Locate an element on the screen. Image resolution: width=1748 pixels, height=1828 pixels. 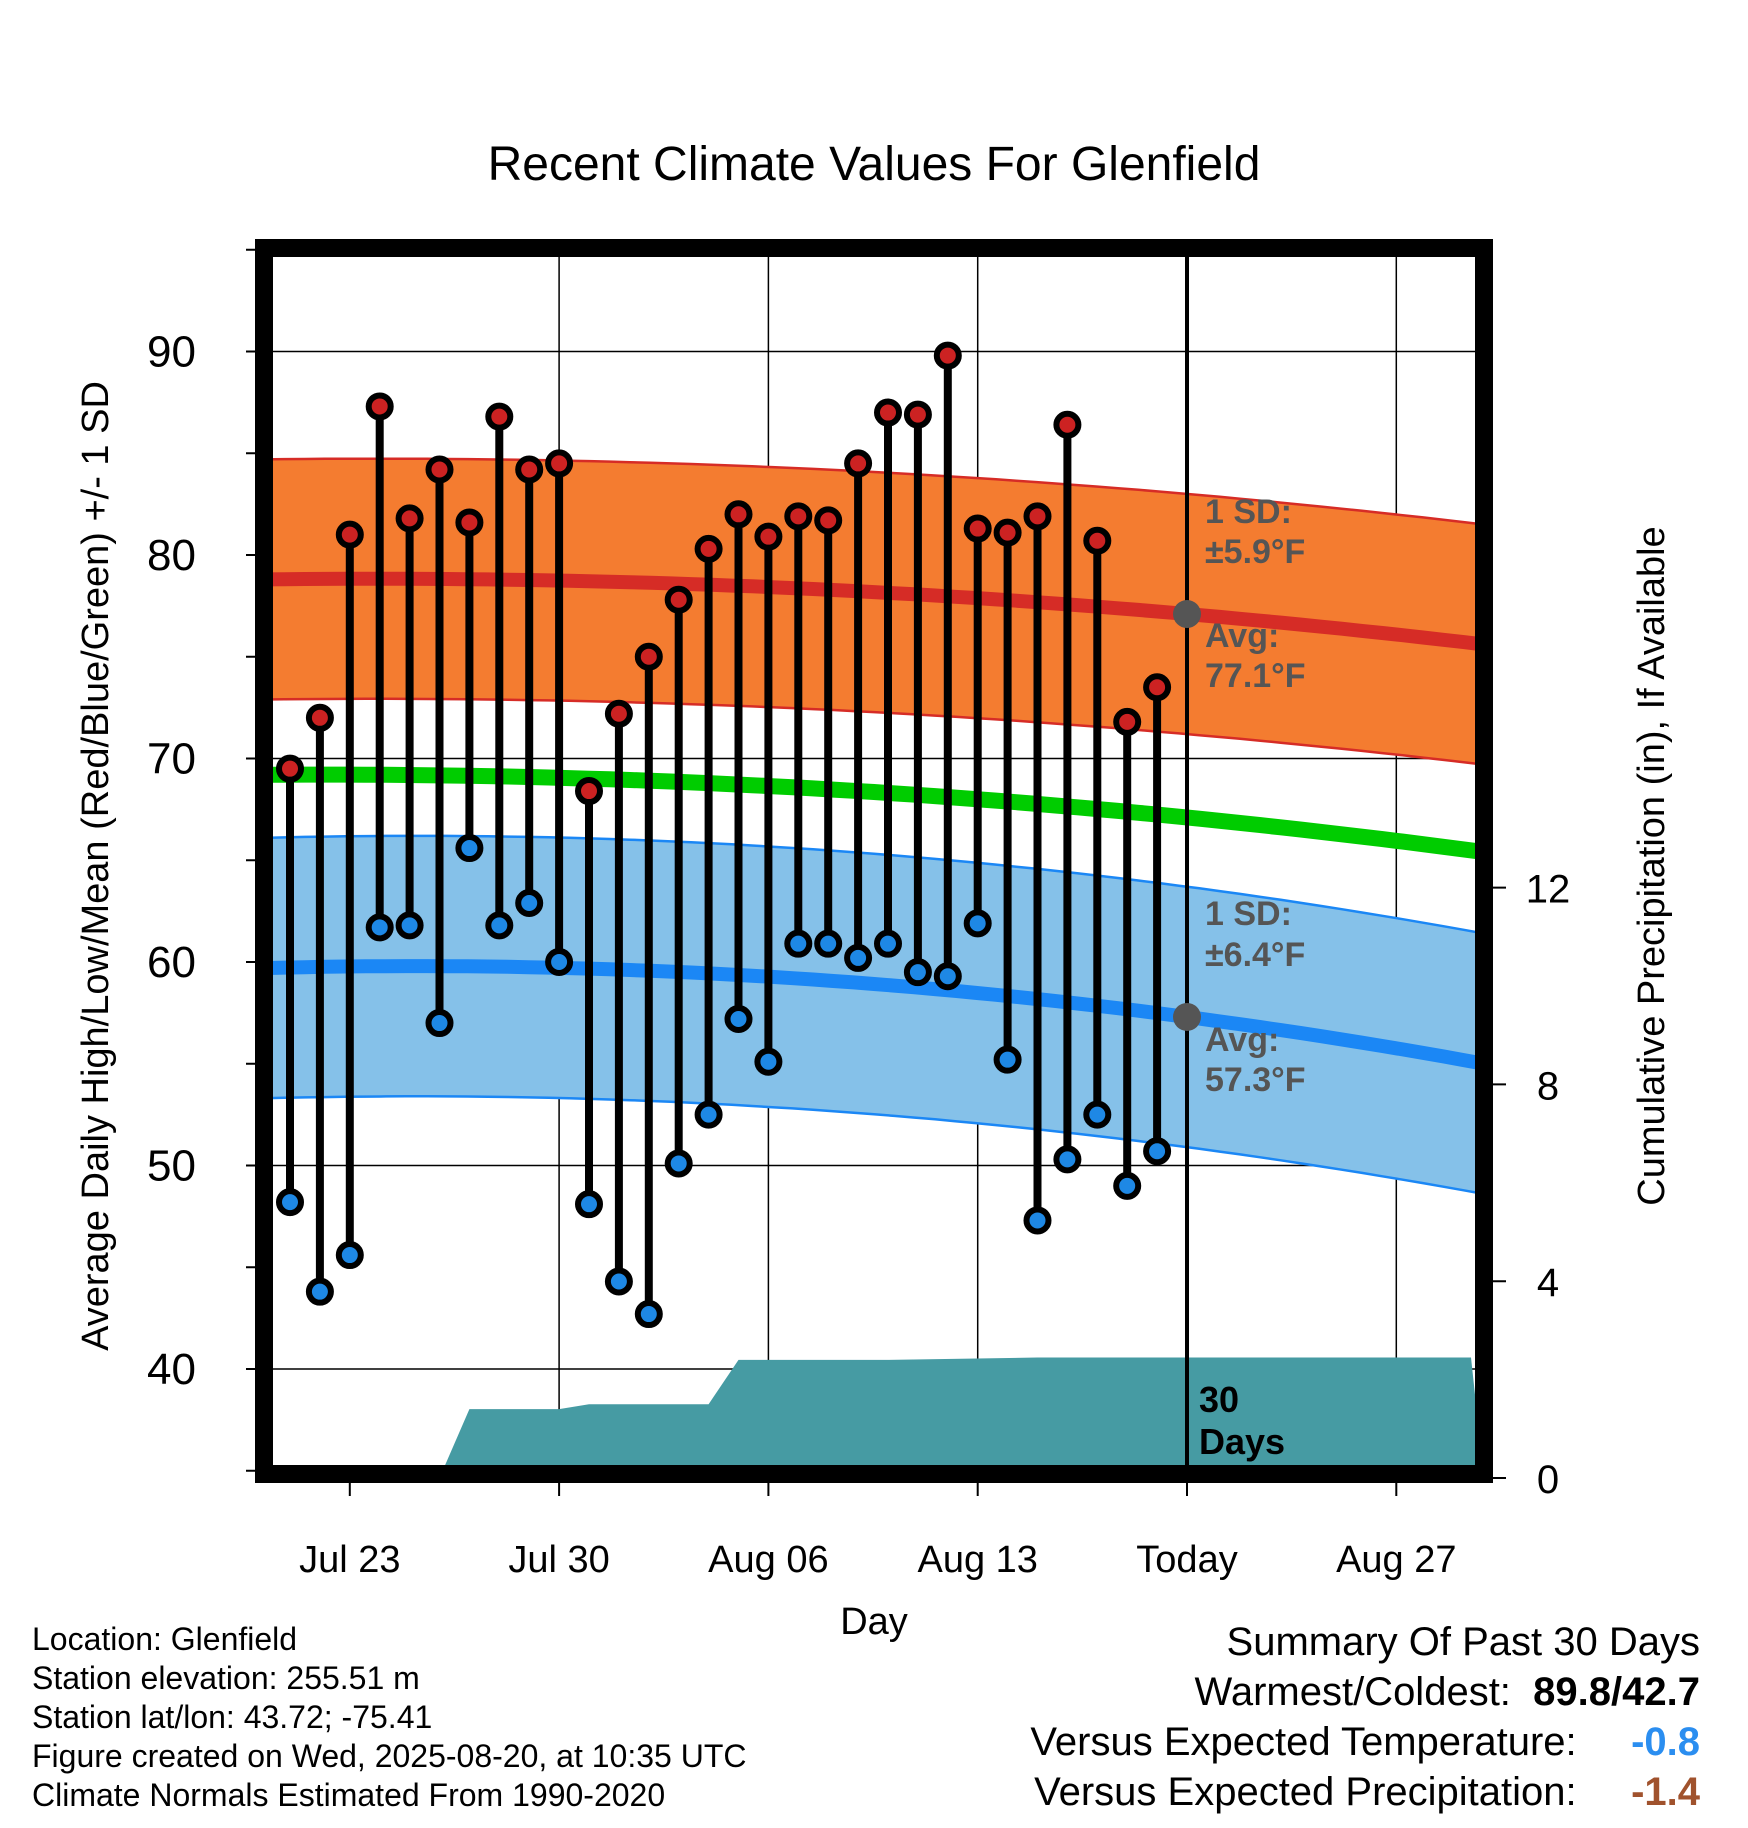
x-tick-label: Aug 27 is located at coordinates (1396, 1560).